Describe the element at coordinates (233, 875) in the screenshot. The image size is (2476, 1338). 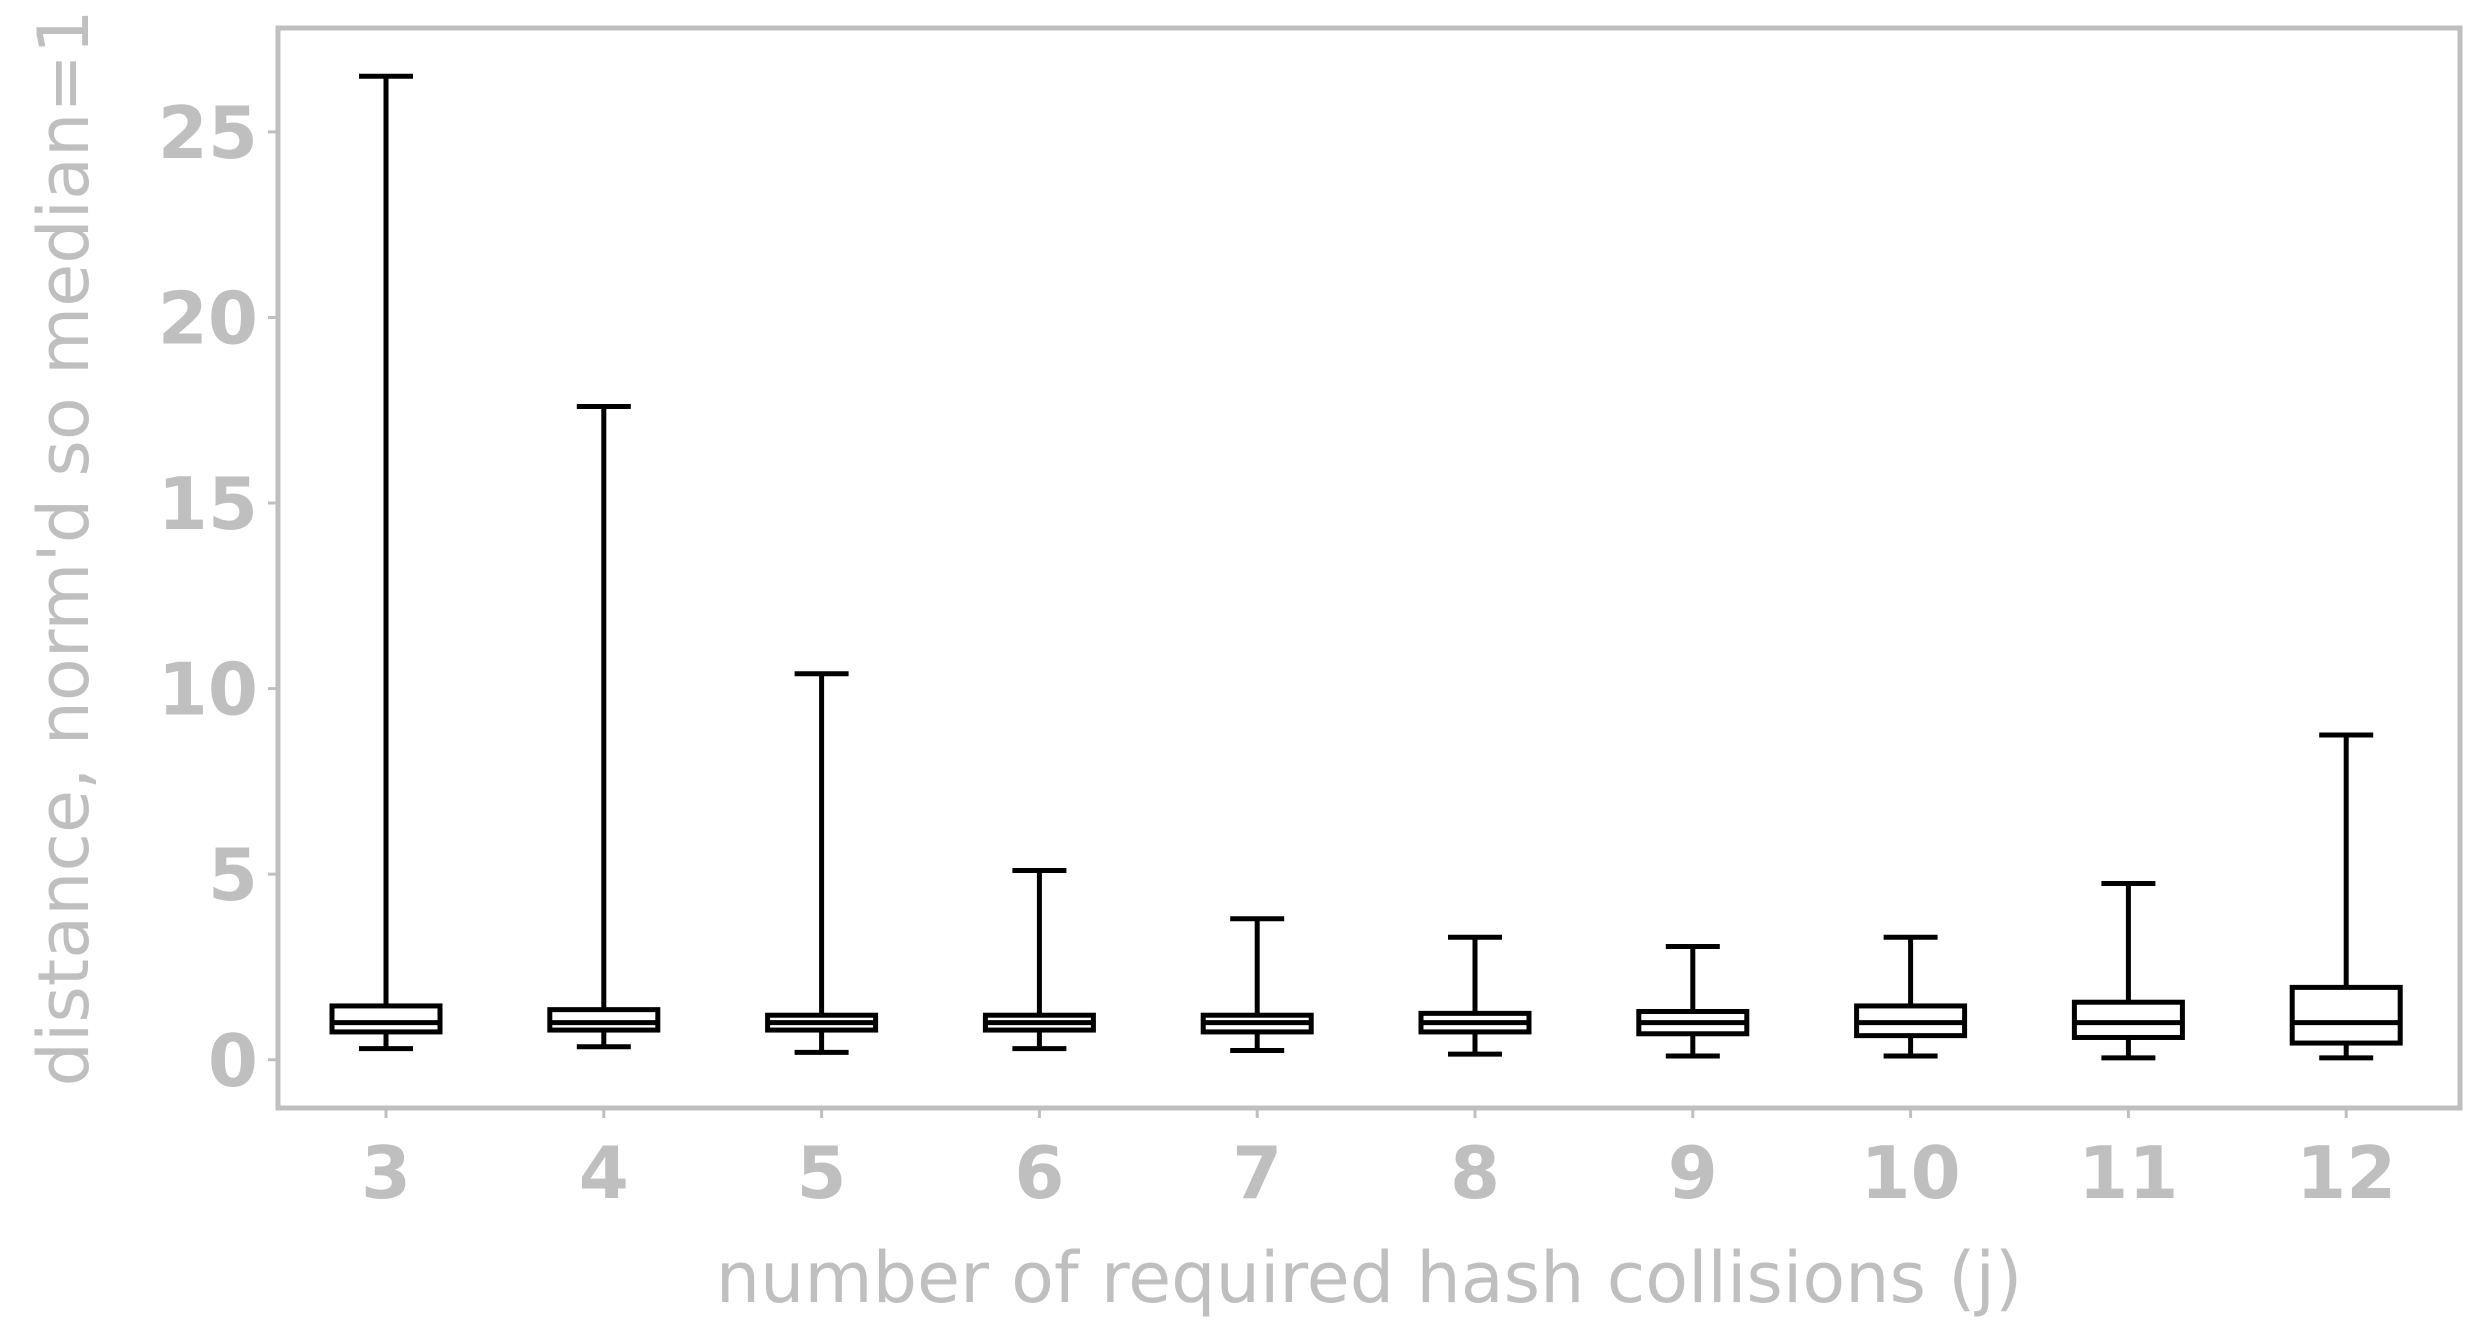
I see `y-tick-label: 5` at that location.